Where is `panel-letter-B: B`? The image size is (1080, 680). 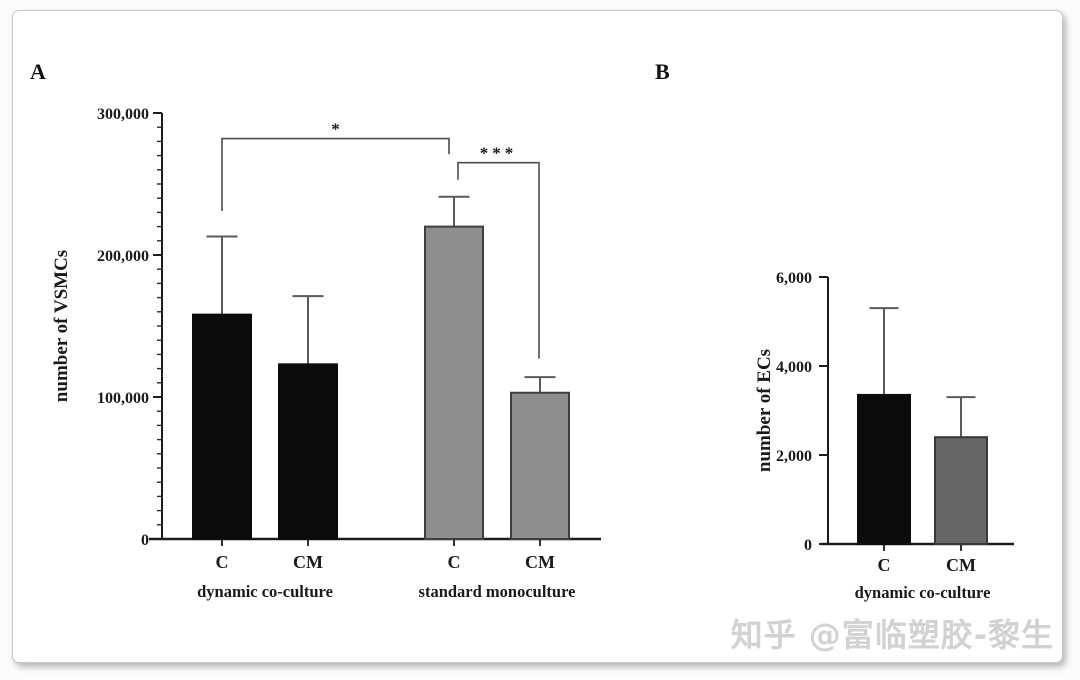
panel-letter-B: B is located at coordinates (662, 71).